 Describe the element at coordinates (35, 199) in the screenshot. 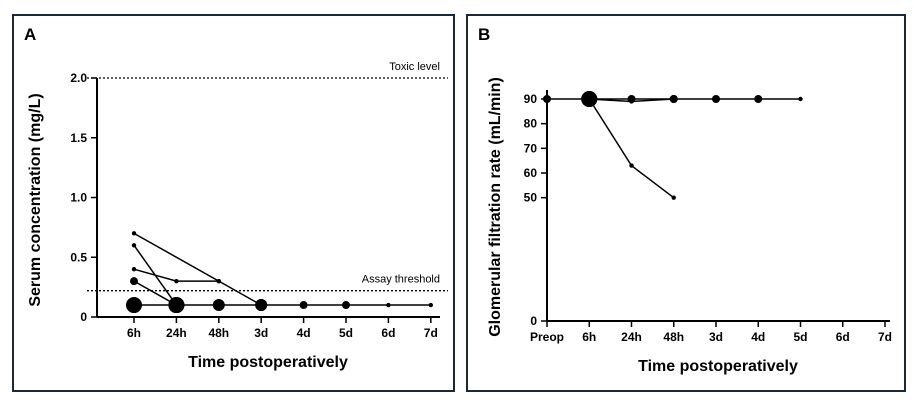

I see `y-axis-title: Serum concentration (mg/L)` at that location.